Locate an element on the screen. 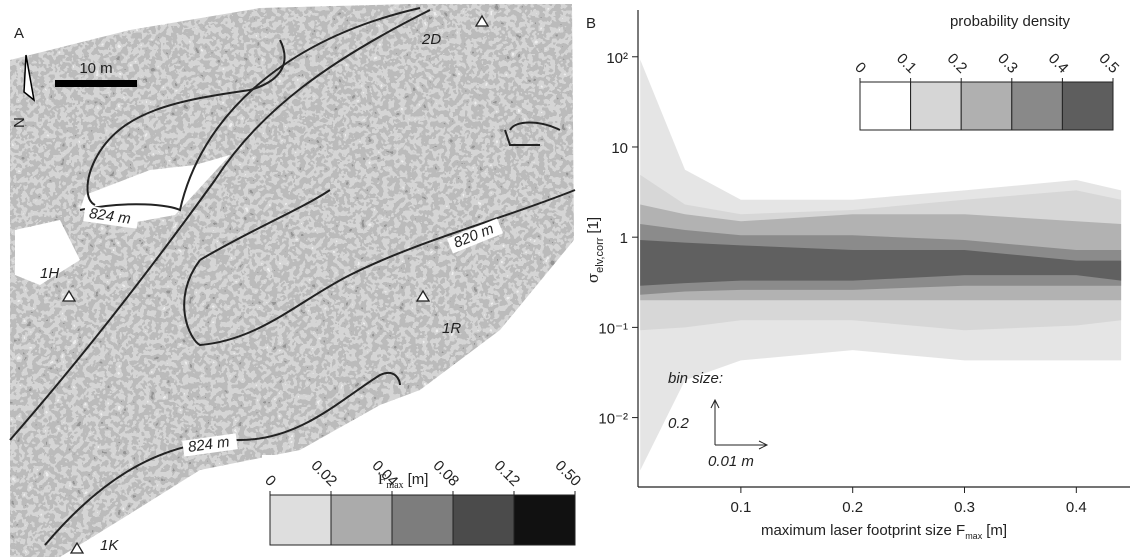 The height and width of the screenshot is (557, 1139). x-axis-label-subscript: max is located at coordinates (974, 536).